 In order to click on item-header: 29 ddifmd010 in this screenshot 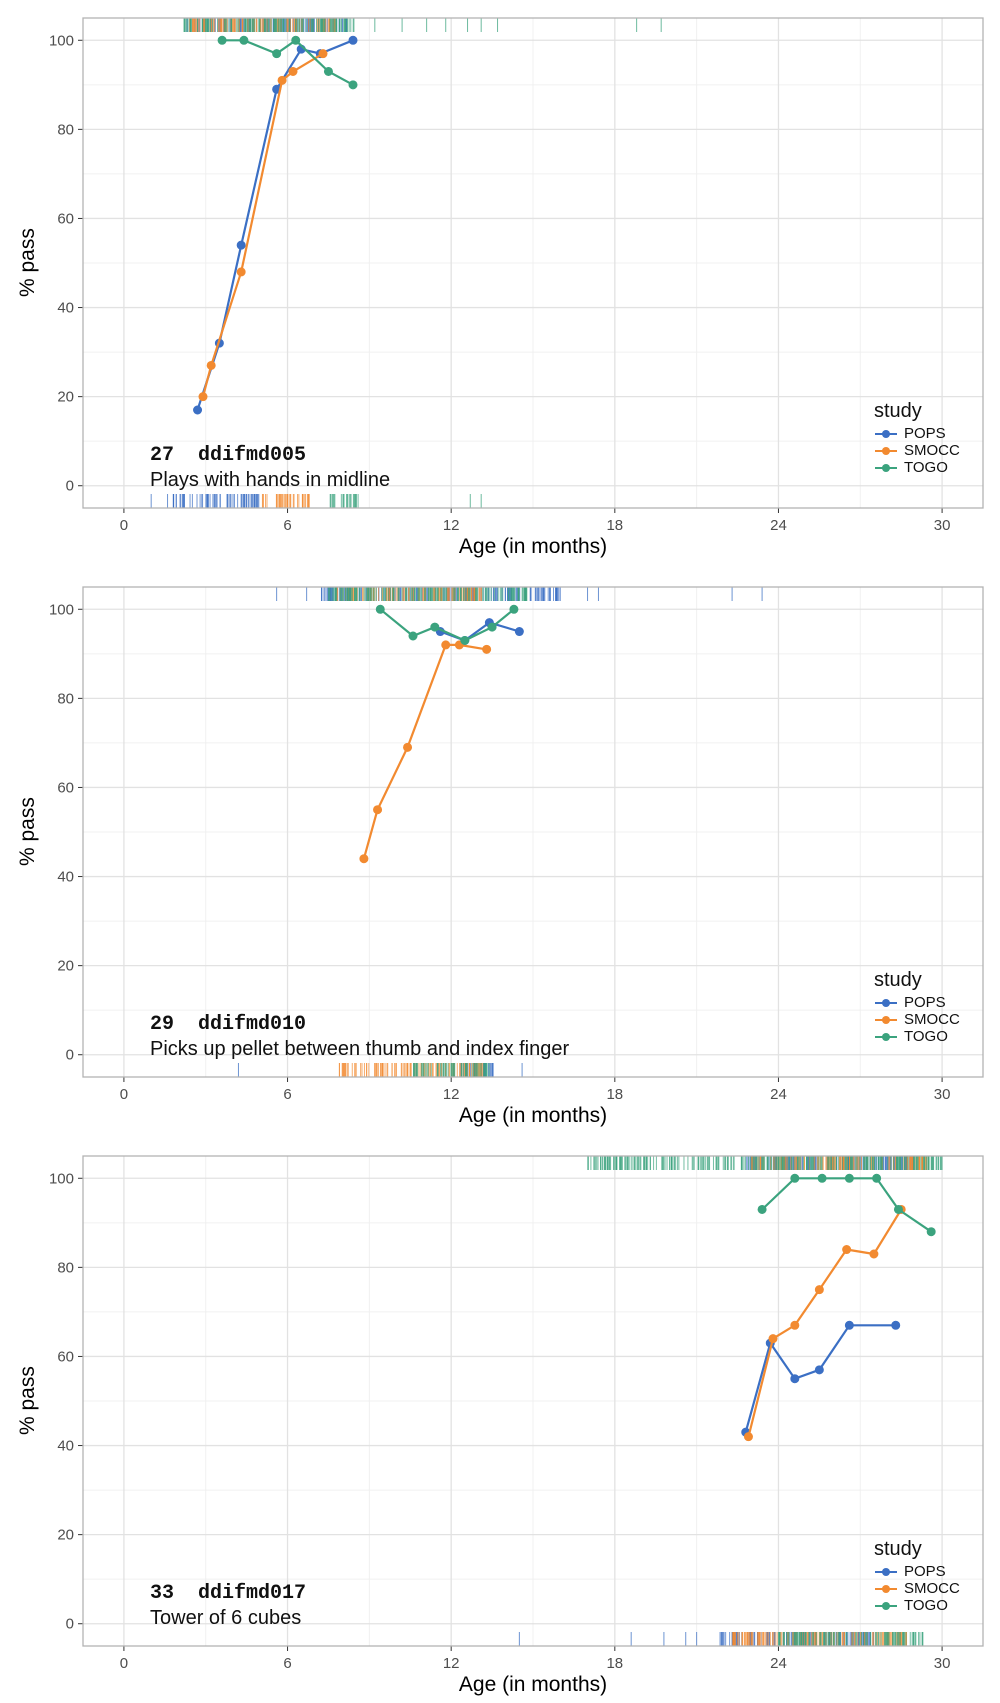, I will do `click(228, 1024)`.